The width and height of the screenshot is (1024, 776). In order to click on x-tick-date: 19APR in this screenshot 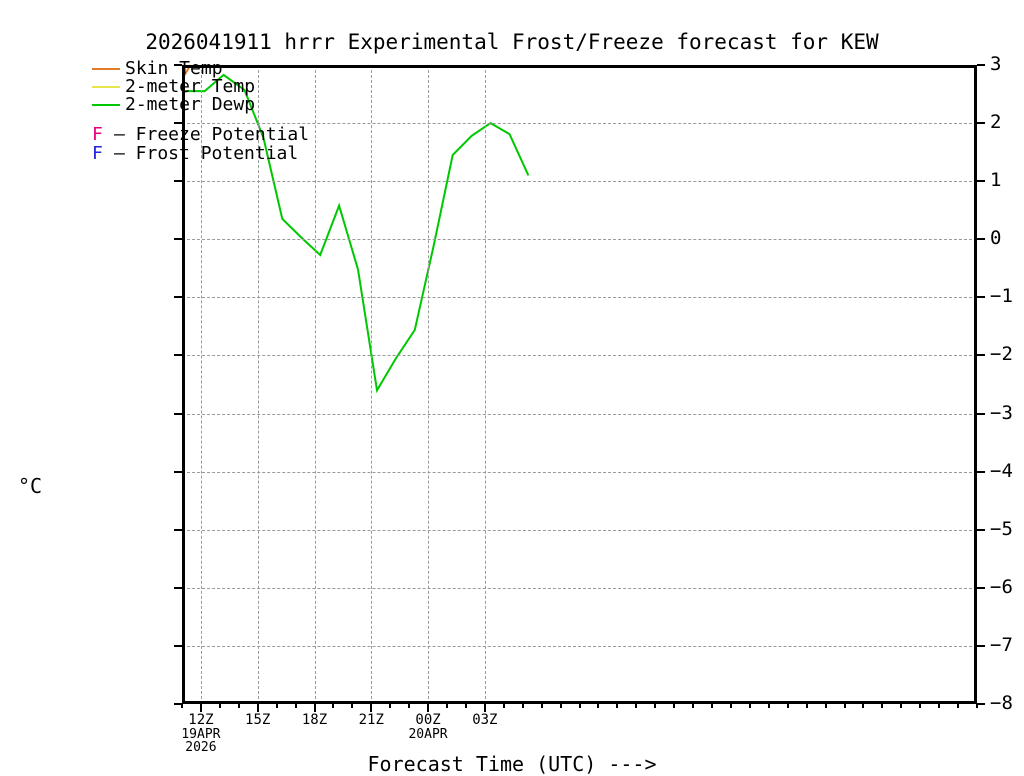, I will do `click(201, 734)`.